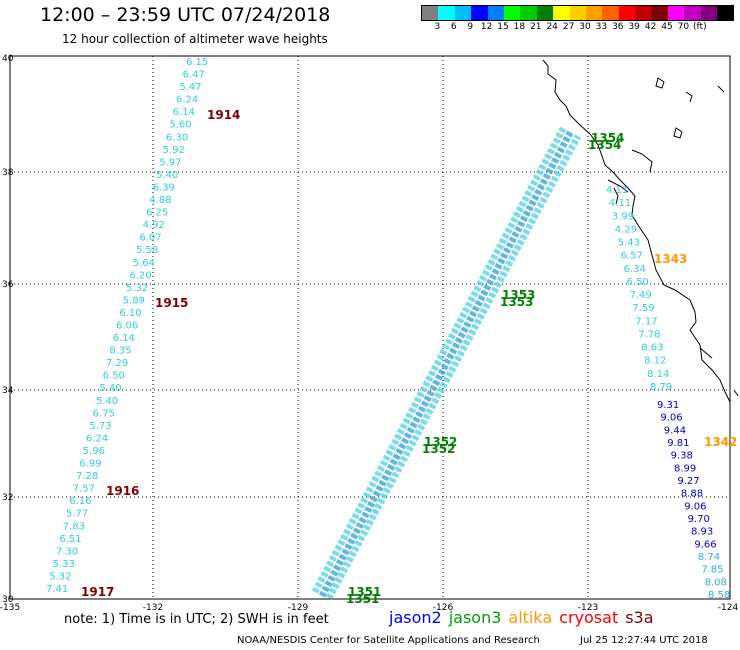 The width and height of the screenshot is (740, 650). What do you see at coordinates (588, 608) in the screenshot?
I see `longitude-label: -123` at bounding box center [588, 608].